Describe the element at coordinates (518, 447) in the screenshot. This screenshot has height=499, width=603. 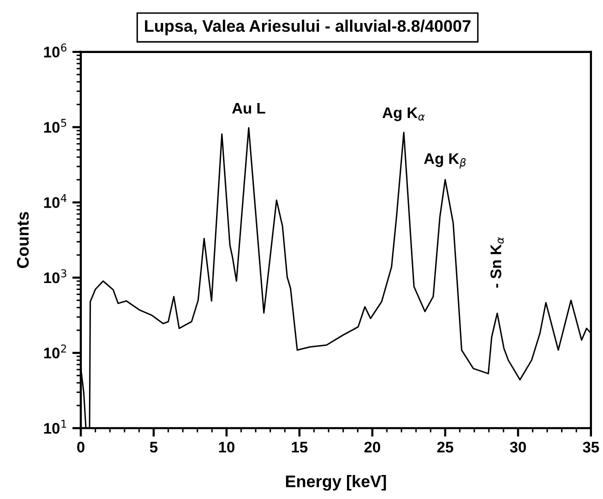
I see `x-tick-label: 30` at that location.